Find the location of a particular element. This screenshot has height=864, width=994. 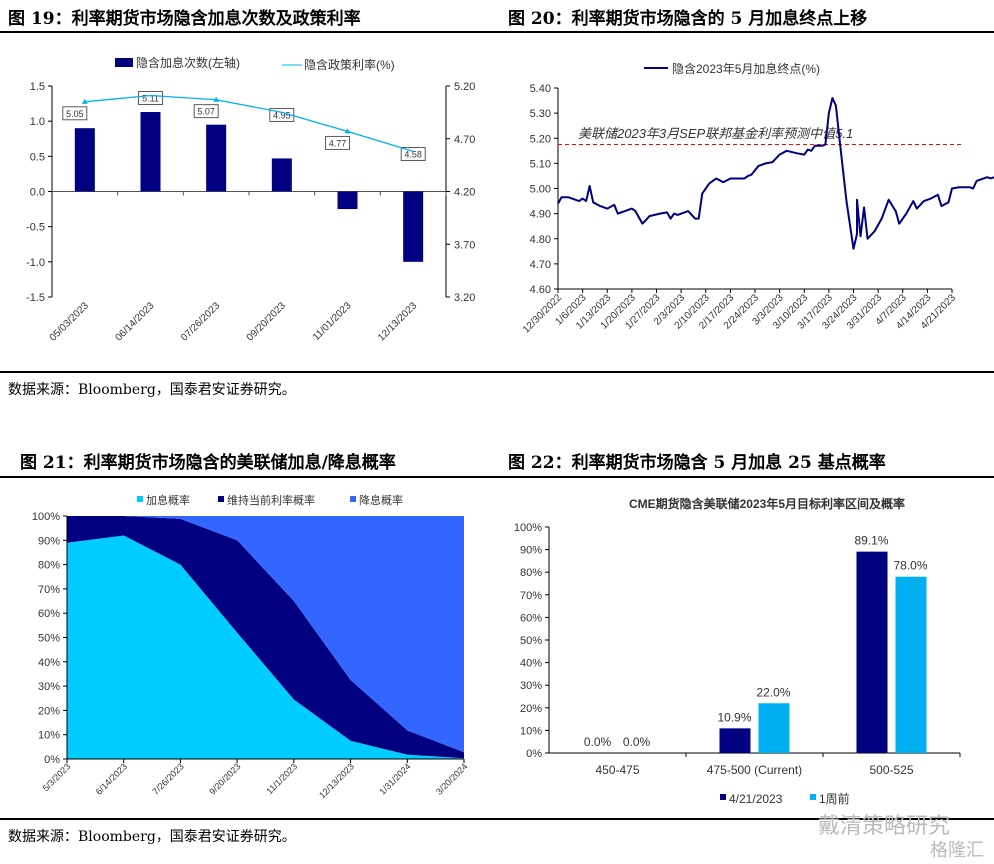

c2-legend: 隐含2023年5月加息终点(%) is located at coordinates (746, 68).